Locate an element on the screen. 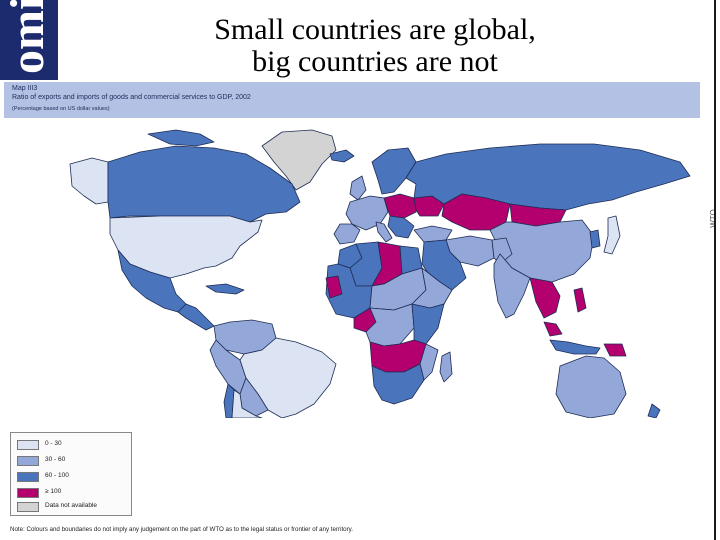 The width and height of the screenshot is (720, 540). legend-label: ≥ 100 is located at coordinates (53, 491).